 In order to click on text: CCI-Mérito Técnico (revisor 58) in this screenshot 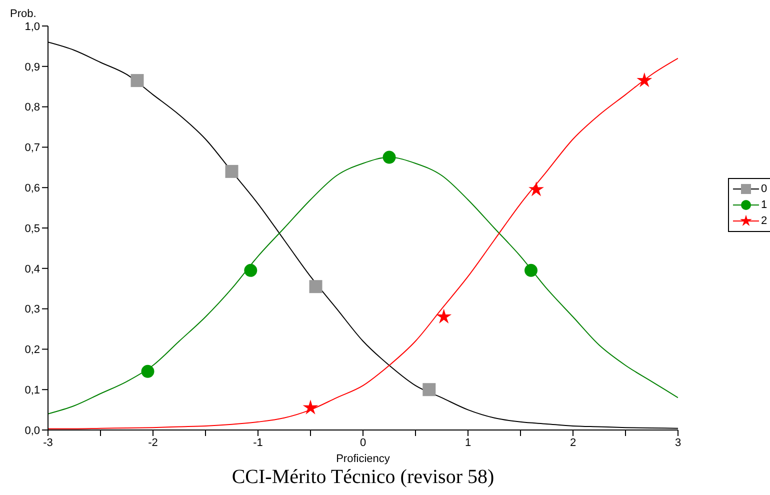, I will do `click(363, 477)`.